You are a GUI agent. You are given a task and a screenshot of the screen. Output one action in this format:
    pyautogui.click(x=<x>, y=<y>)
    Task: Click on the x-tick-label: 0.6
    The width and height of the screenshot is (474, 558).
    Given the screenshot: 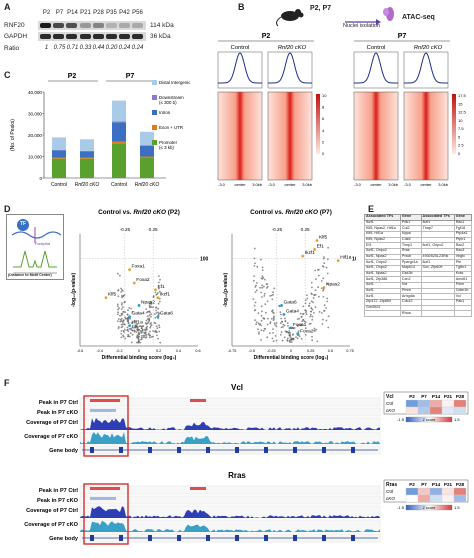 What is the action you would take?
    pyautogui.click(x=197, y=351)
    